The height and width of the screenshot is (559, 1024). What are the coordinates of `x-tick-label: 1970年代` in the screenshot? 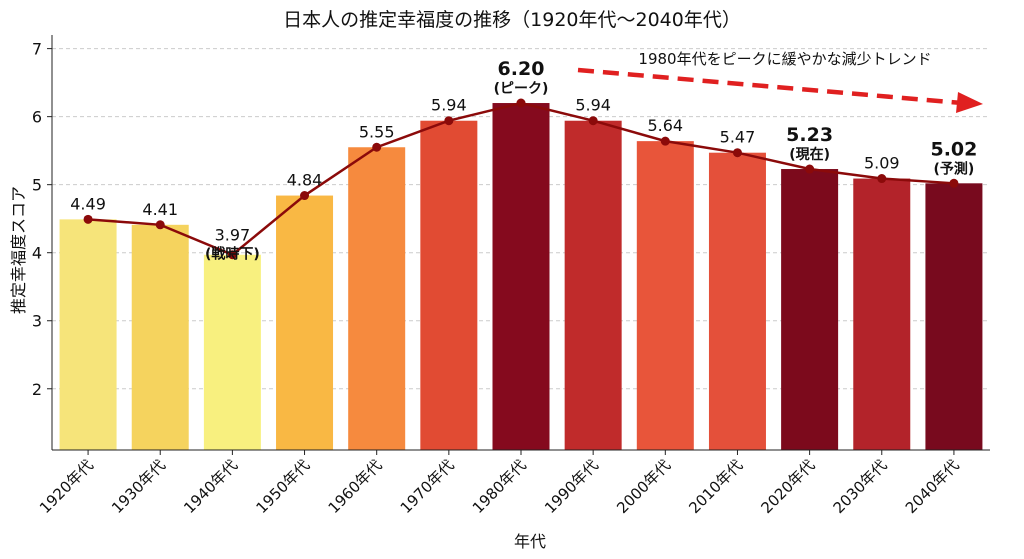 It's located at (427, 486).